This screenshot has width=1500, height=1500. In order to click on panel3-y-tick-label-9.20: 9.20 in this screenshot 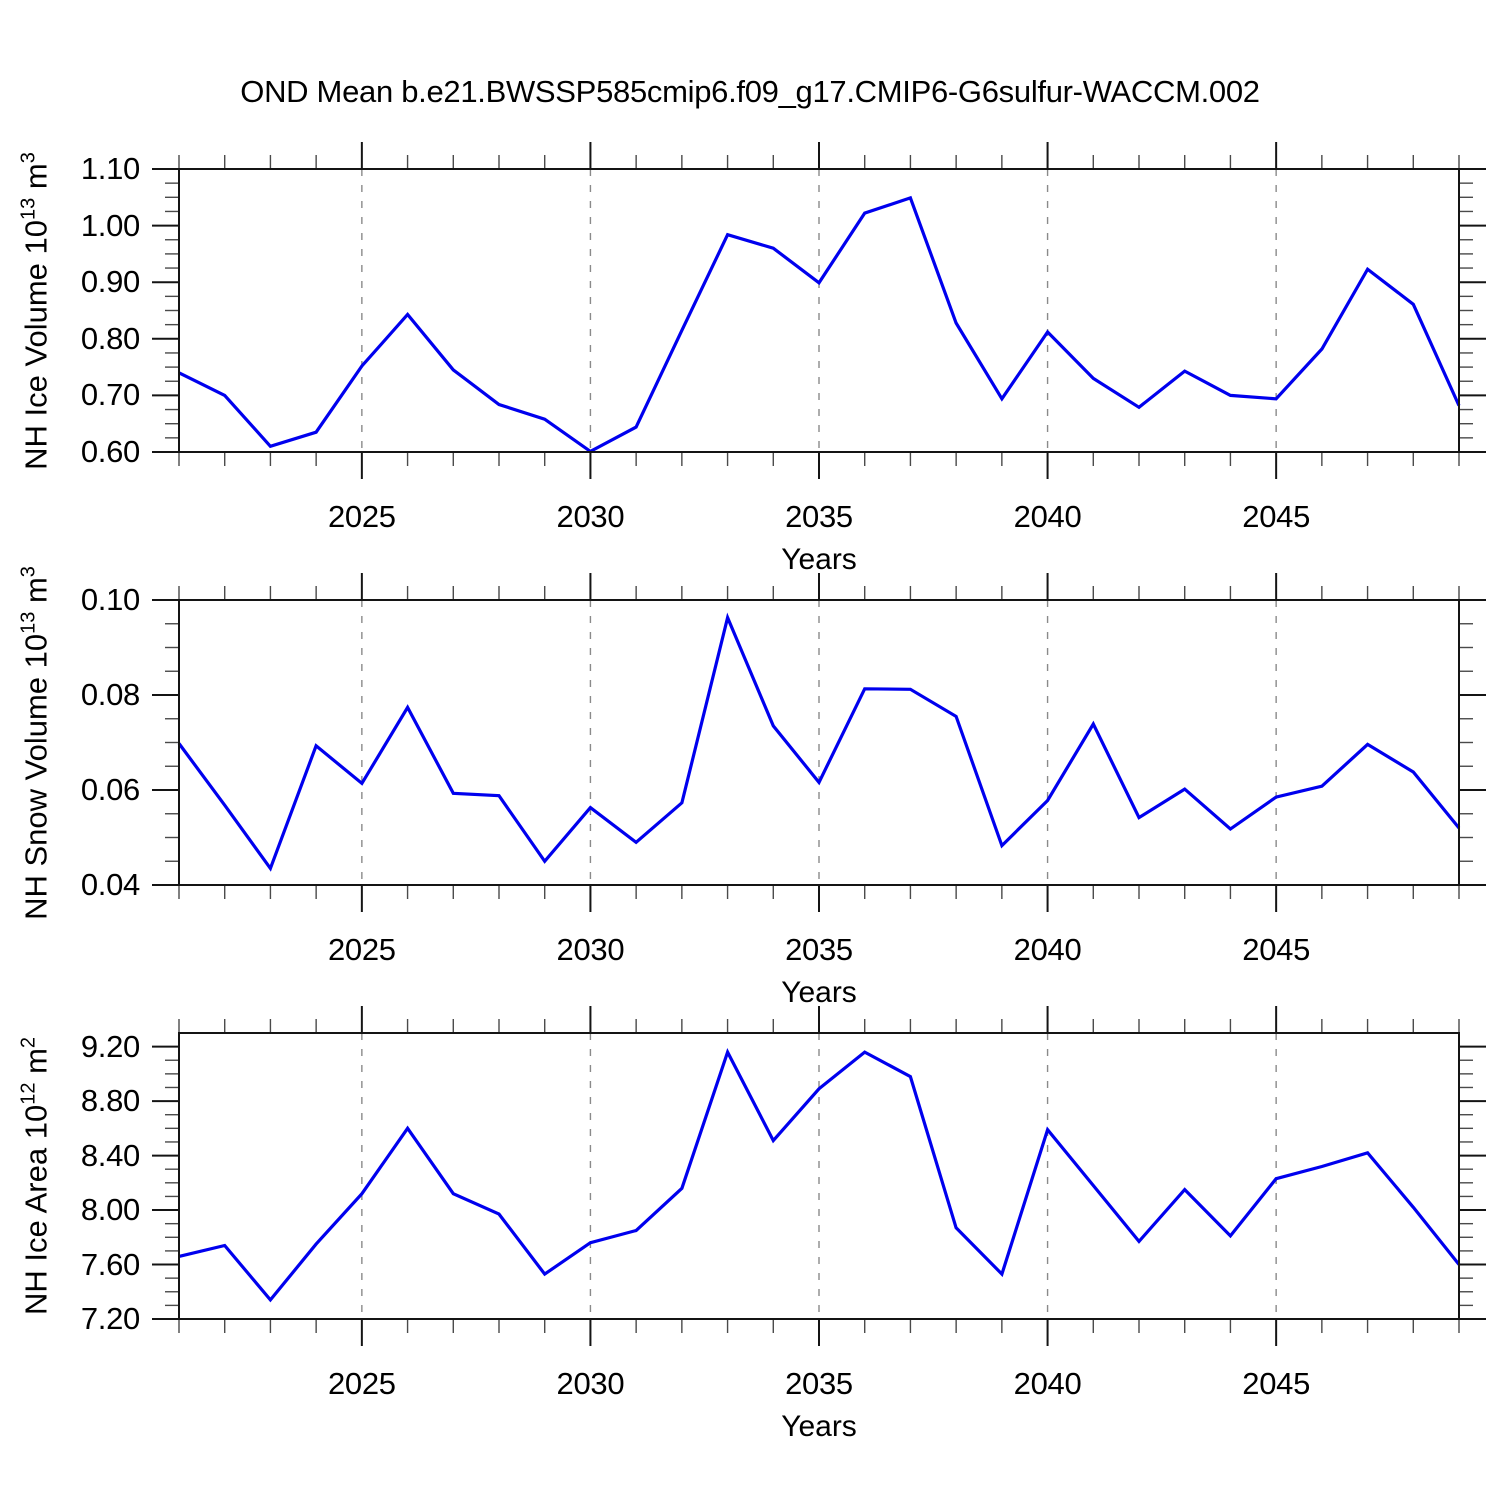, I will do `click(110, 1046)`.